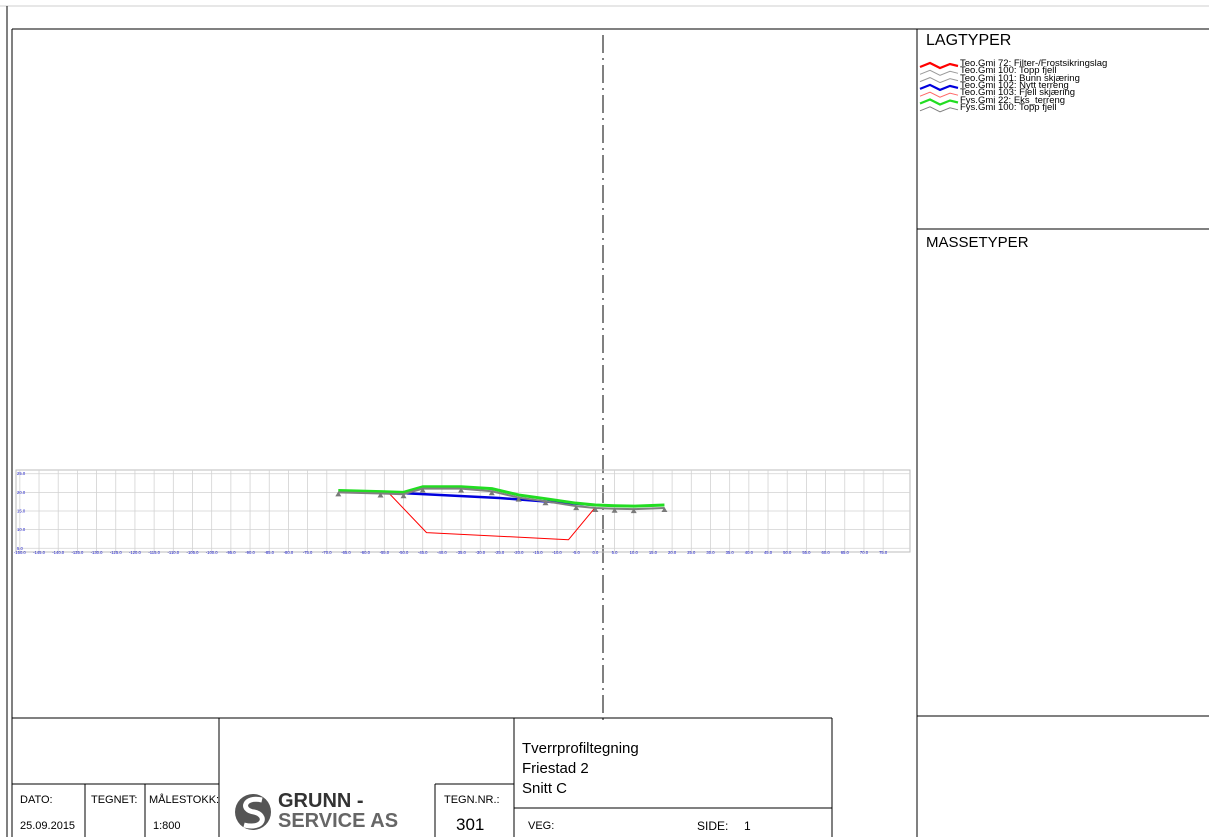 The height and width of the screenshot is (837, 1209). What do you see at coordinates (184, 800) in the screenshot?
I see `malestokk-label: MÅLESTOKK:` at bounding box center [184, 800].